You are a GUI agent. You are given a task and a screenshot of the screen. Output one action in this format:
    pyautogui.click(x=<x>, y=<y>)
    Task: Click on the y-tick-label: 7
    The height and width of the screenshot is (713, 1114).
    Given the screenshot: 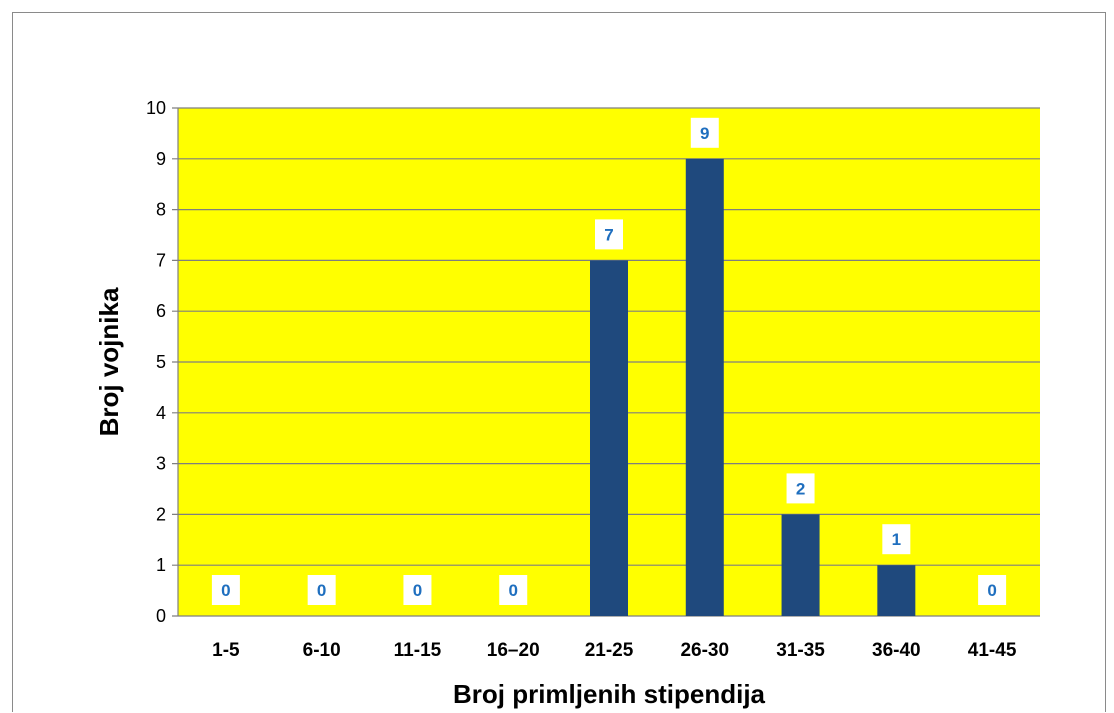 What is the action you would take?
    pyautogui.click(x=161, y=260)
    